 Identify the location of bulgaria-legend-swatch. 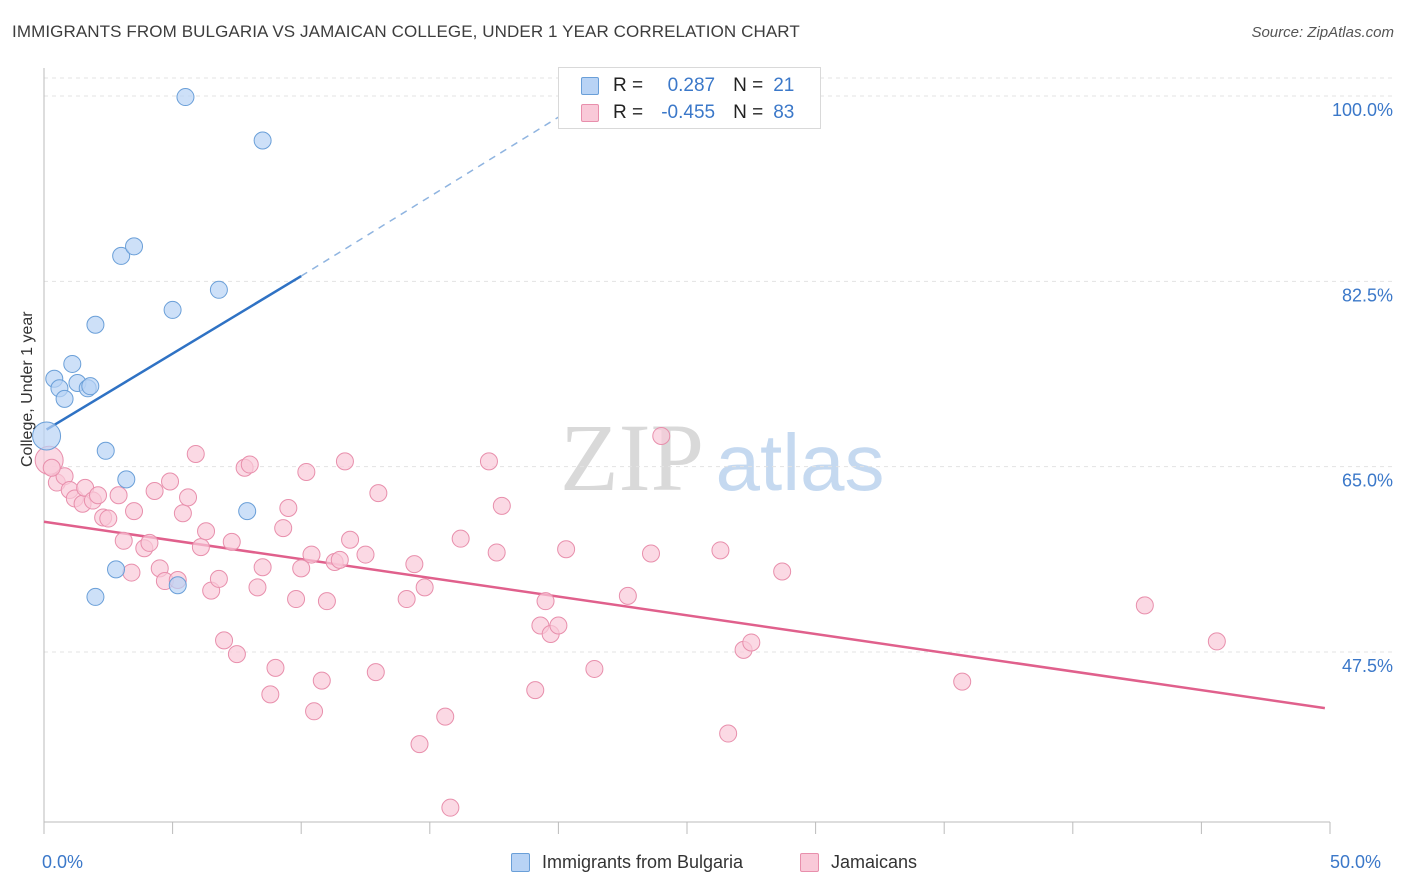
(520, 862).